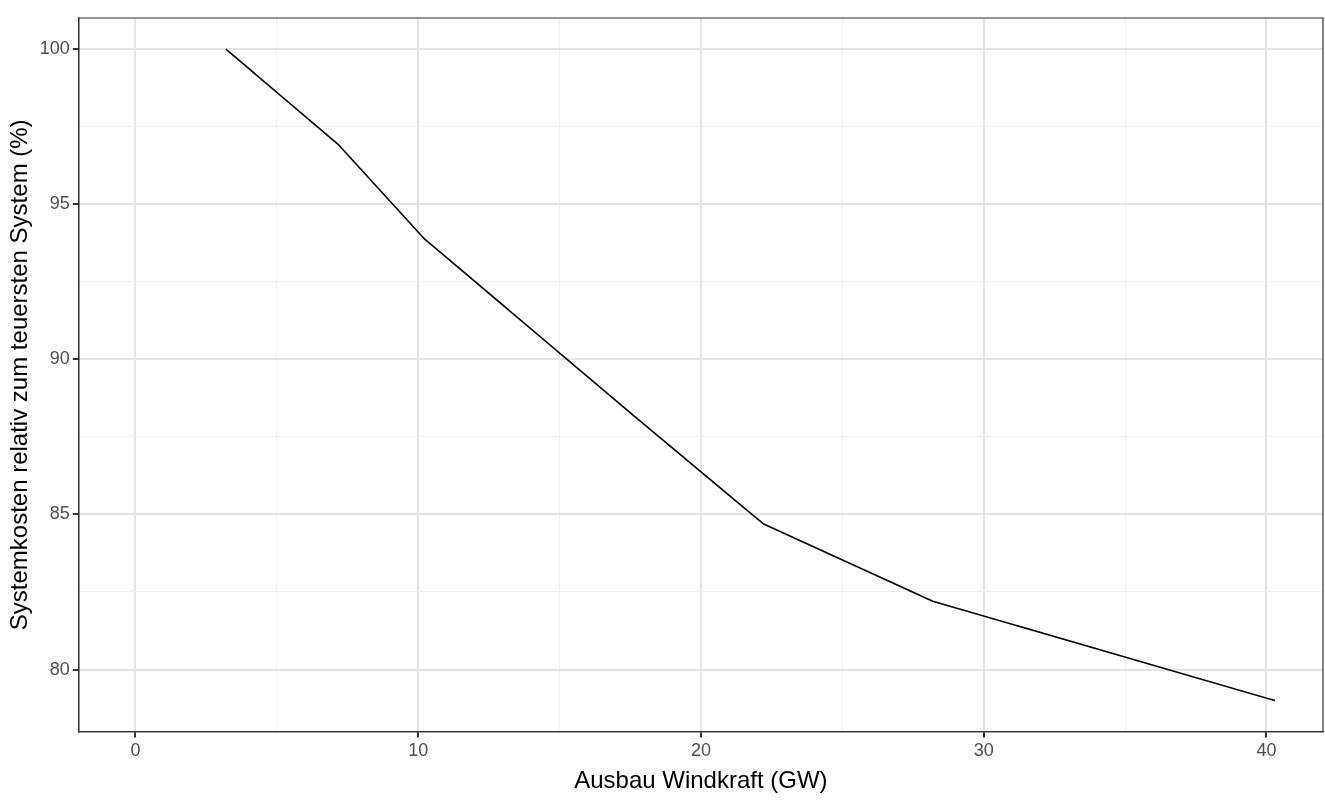  Describe the element at coordinates (135, 750) in the screenshot. I see `x-tick-label: 0` at that location.